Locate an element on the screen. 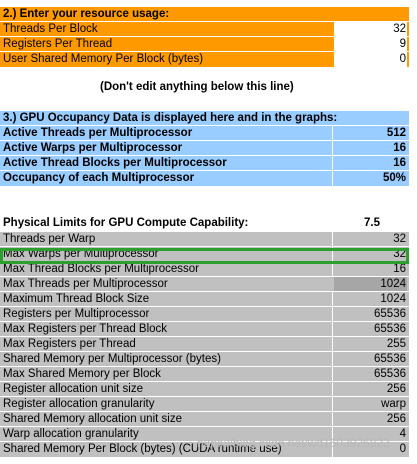  active-threads-row: Active Threads per Multiprocessor 512 is located at coordinates (204, 133).